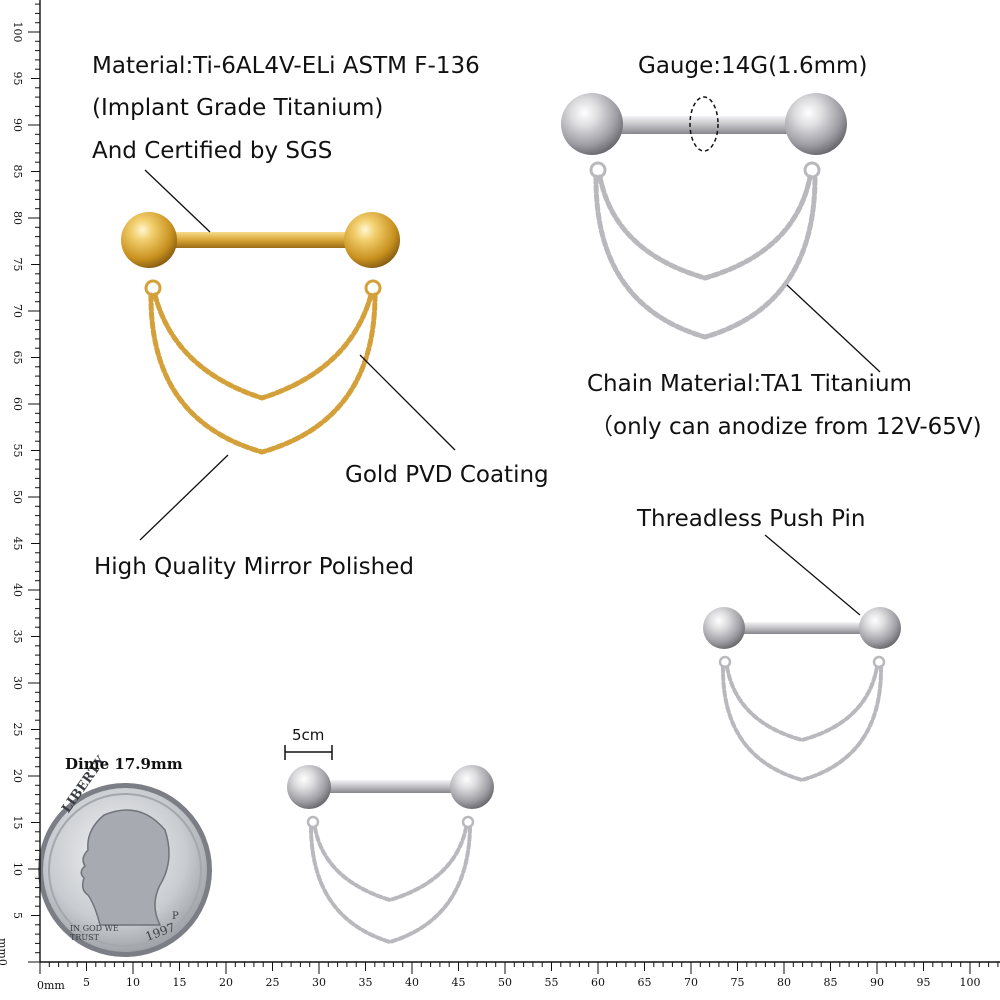  Describe the element at coordinates (753, 66) in the screenshot. I see `gauge-label: Gauge:14G(1.6mm)` at that location.